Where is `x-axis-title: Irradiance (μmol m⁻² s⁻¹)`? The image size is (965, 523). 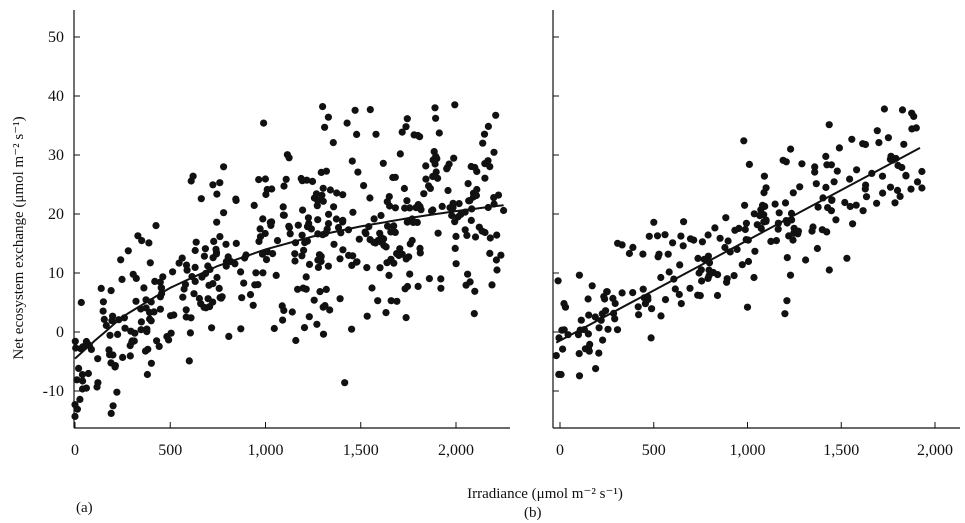
x-axis-title: Irradiance (μmol m⁻² s⁻¹) is located at coordinates (545, 494).